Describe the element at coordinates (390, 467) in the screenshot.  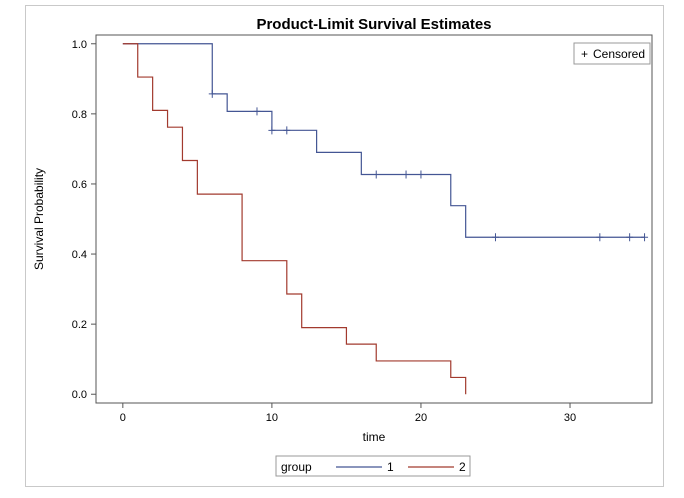
I see `legend-label-group-1: 1` at that location.